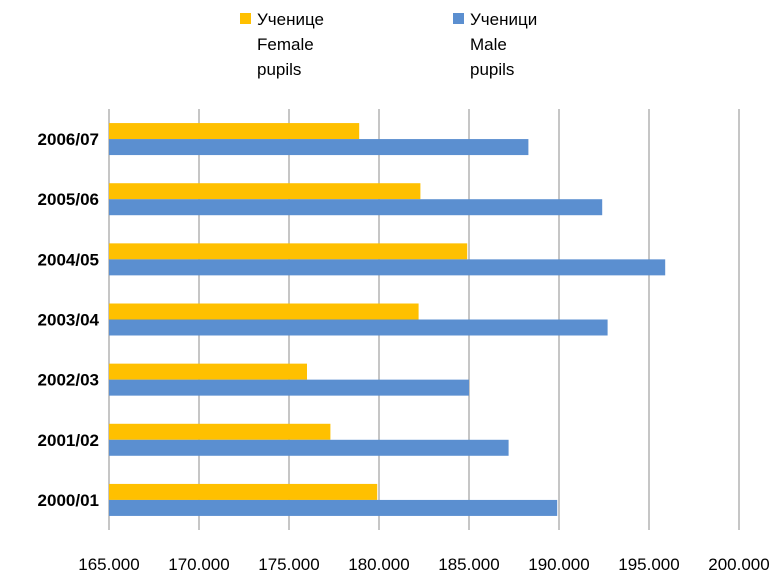  I want to click on legend-label-male: Ученици Male pupils, so click(503, 44).